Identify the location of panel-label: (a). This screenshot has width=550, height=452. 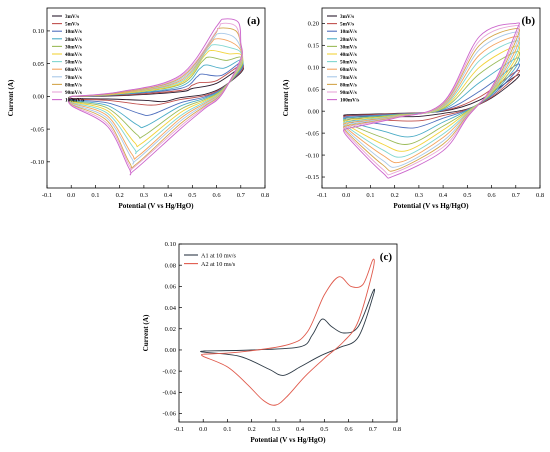
(253, 21).